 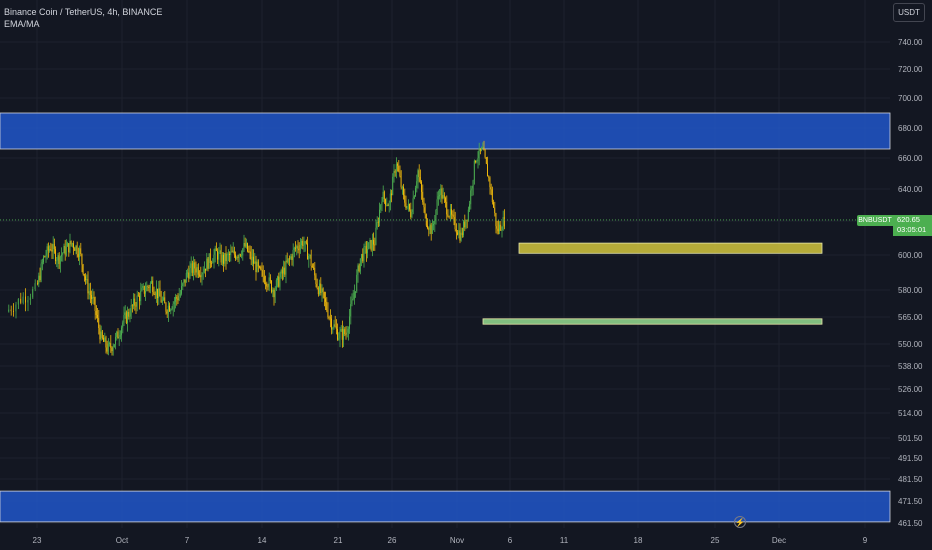 What do you see at coordinates (910, 413) in the screenshot?
I see `y-tick-label: 514.00` at bounding box center [910, 413].